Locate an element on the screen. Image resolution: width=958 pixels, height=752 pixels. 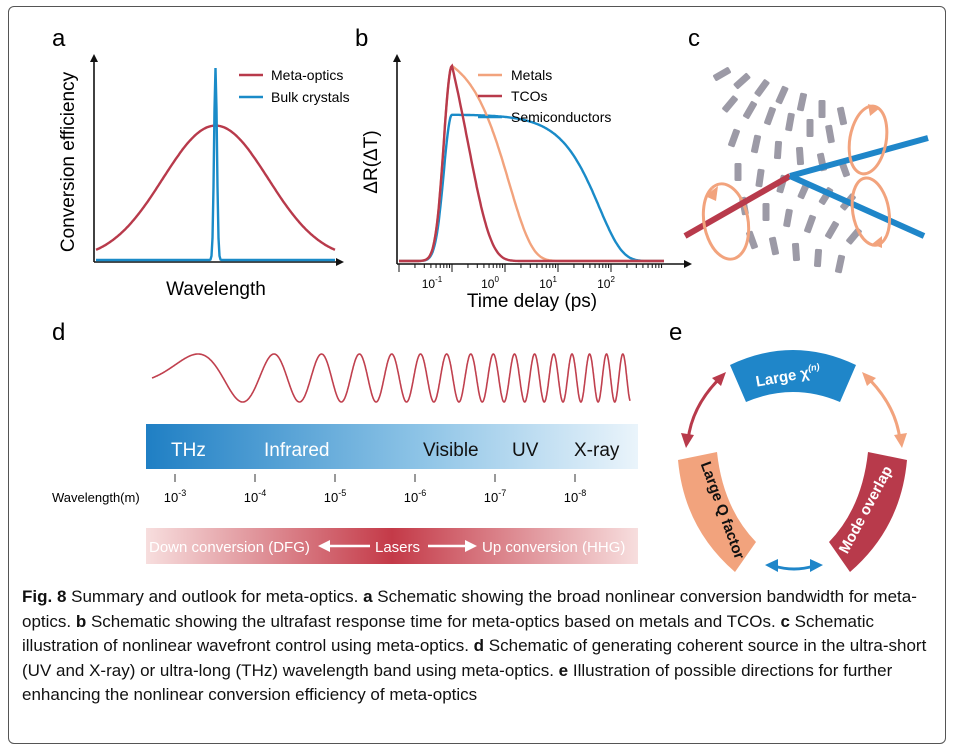
vortex-arrow-upper is located at coordinates (874, 110).